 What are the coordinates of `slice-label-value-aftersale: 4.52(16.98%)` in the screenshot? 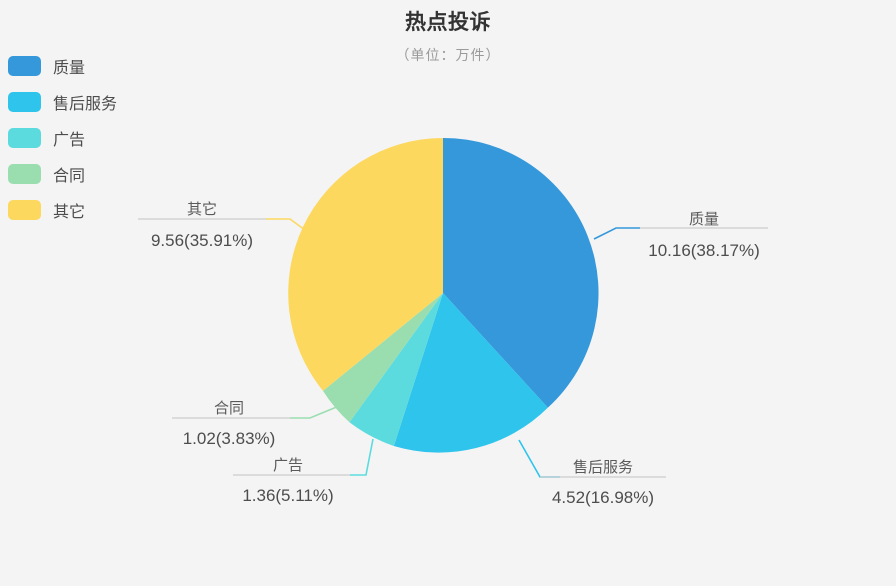 It's located at (603, 497).